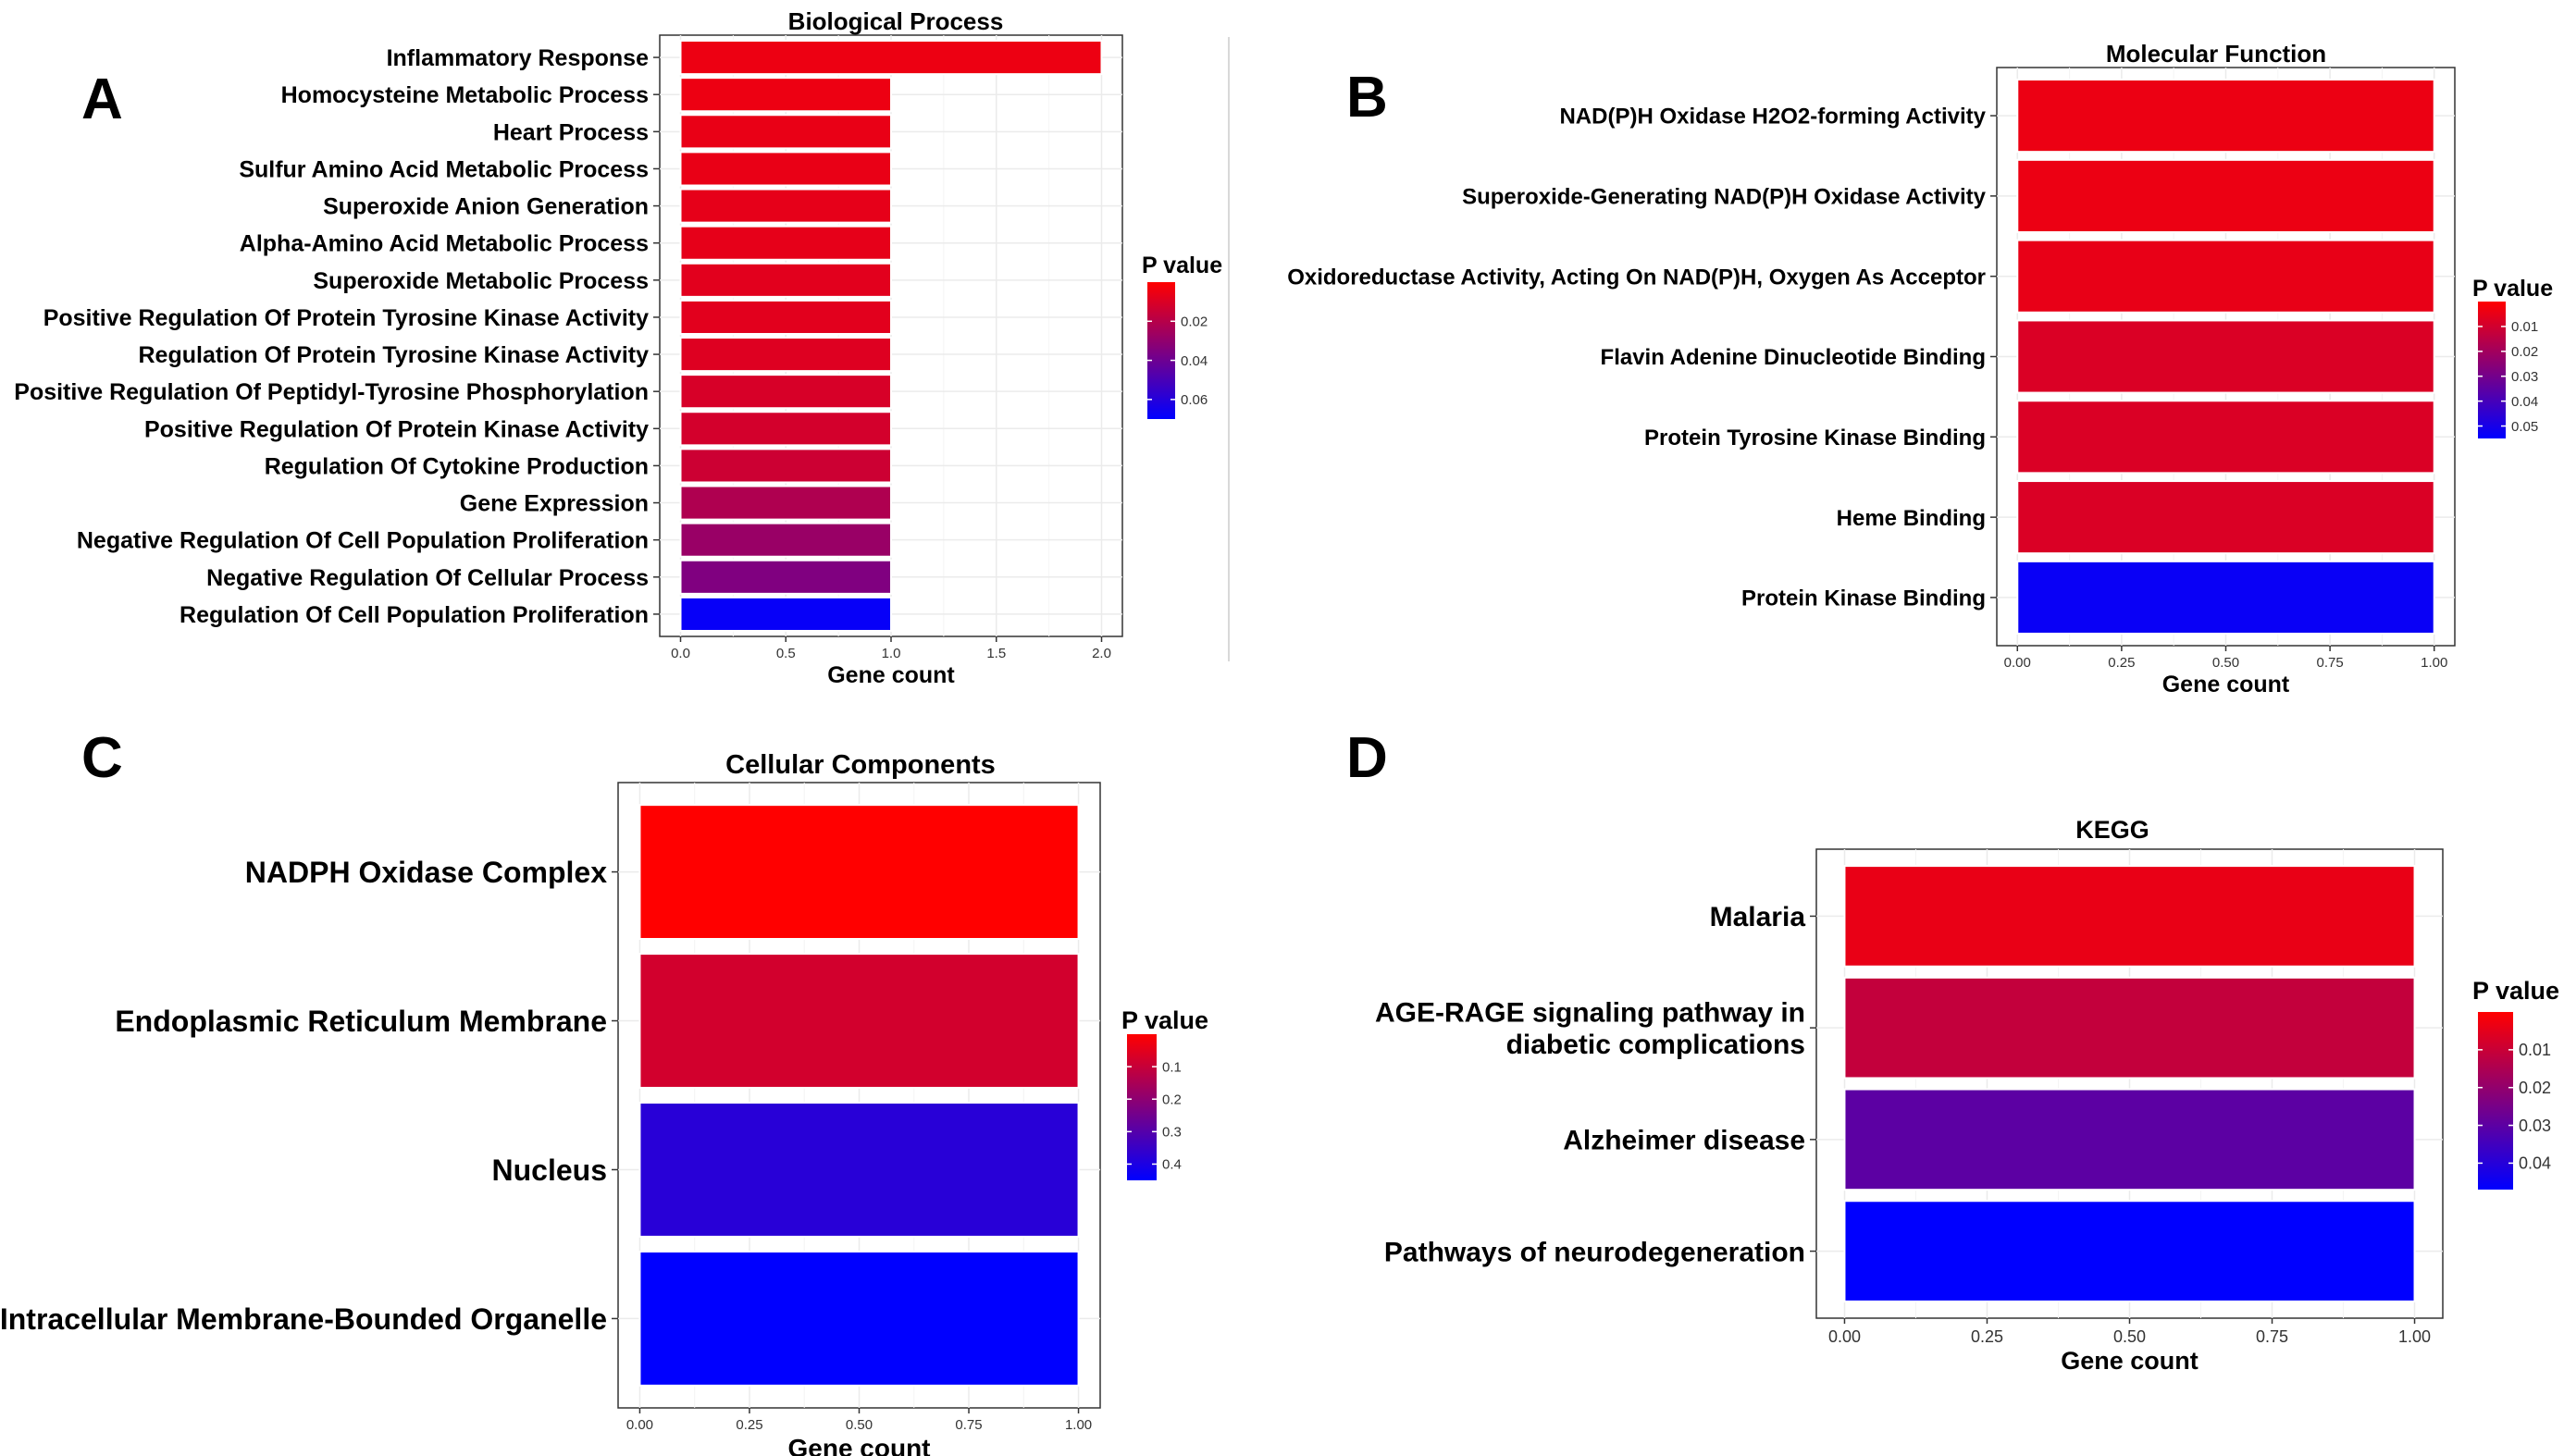  Describe the element at coordinates (2129, 1251) in the screenshot. I see `bar-pathways-of-neurodegeneration` at that location.